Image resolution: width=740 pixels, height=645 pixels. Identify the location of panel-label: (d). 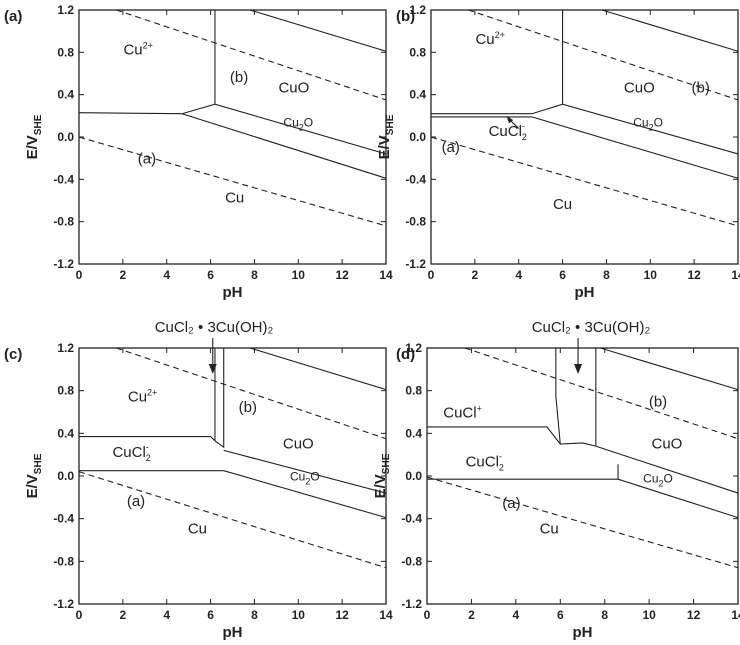
(405, 354).